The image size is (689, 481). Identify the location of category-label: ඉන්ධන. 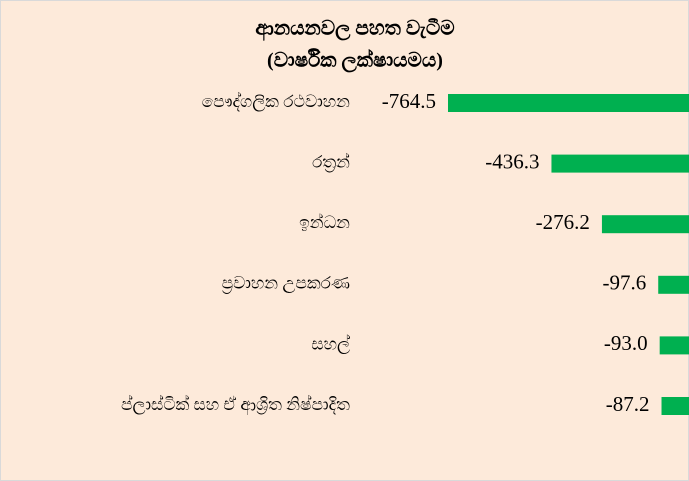
(324, 222).